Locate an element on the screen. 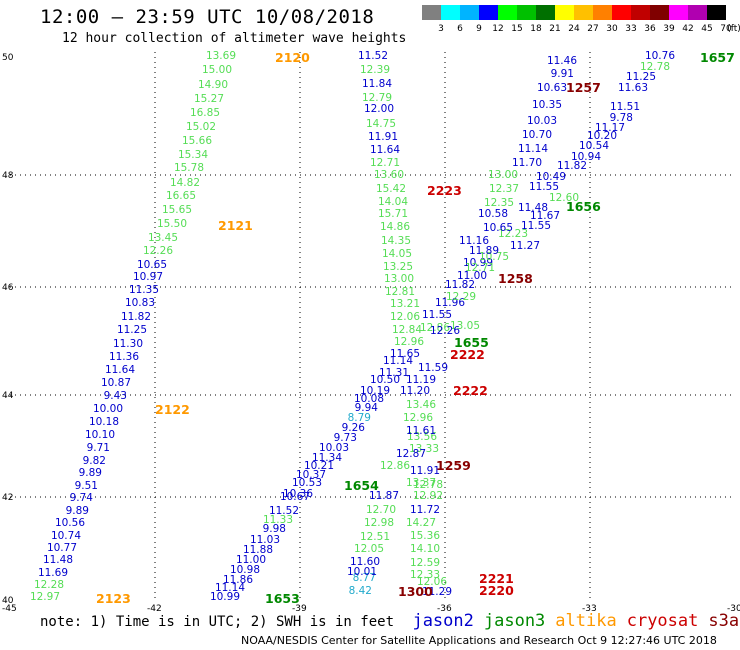 This screenshot has width=740, height=650. wave-height-value: 10.56 is located at coordinates (70, 523).